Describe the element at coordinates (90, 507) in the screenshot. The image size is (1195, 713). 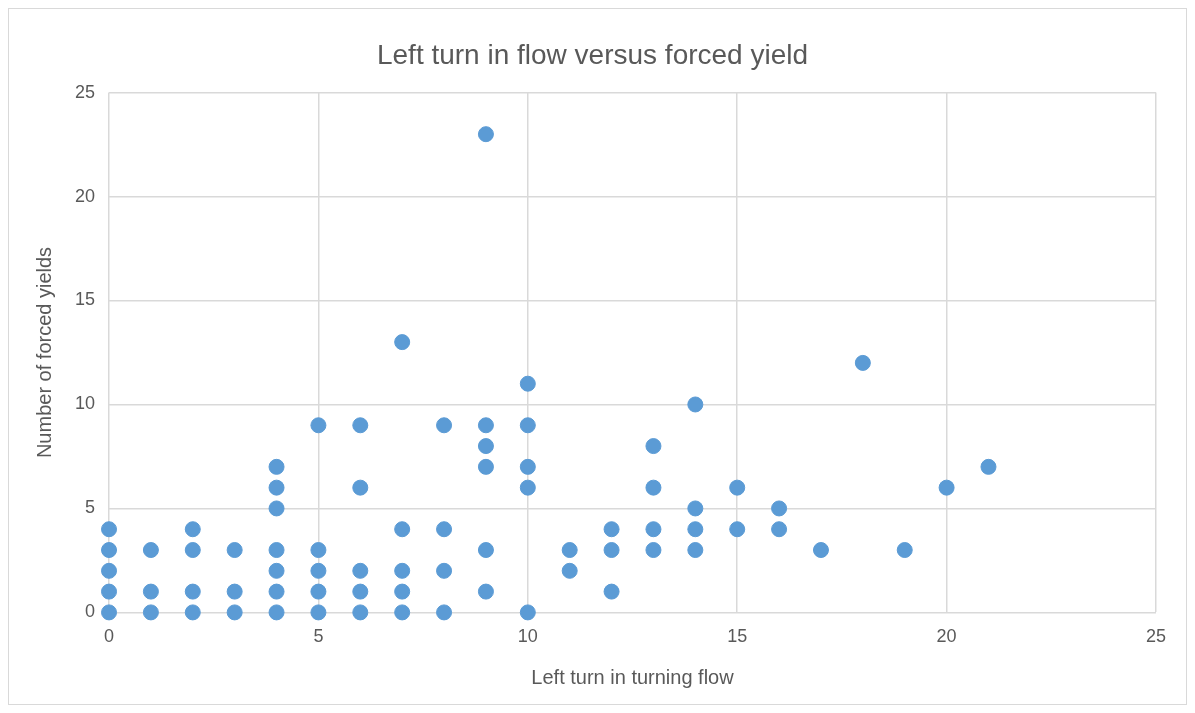
I see `y-tick-label: 5` at that location.